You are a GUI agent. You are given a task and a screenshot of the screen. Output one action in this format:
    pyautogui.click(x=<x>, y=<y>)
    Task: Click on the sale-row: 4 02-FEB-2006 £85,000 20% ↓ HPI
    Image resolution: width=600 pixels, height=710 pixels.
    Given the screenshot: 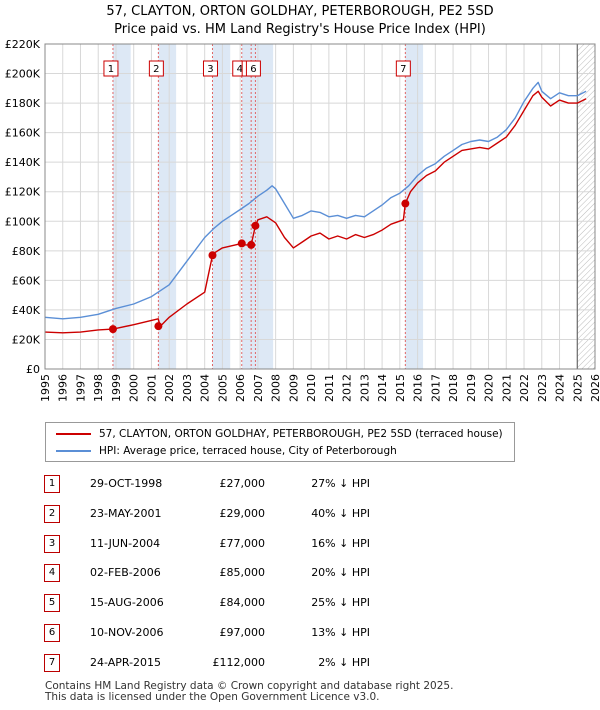 What is the action you would take?
    pyautogui.click(x=300, y=574)
    